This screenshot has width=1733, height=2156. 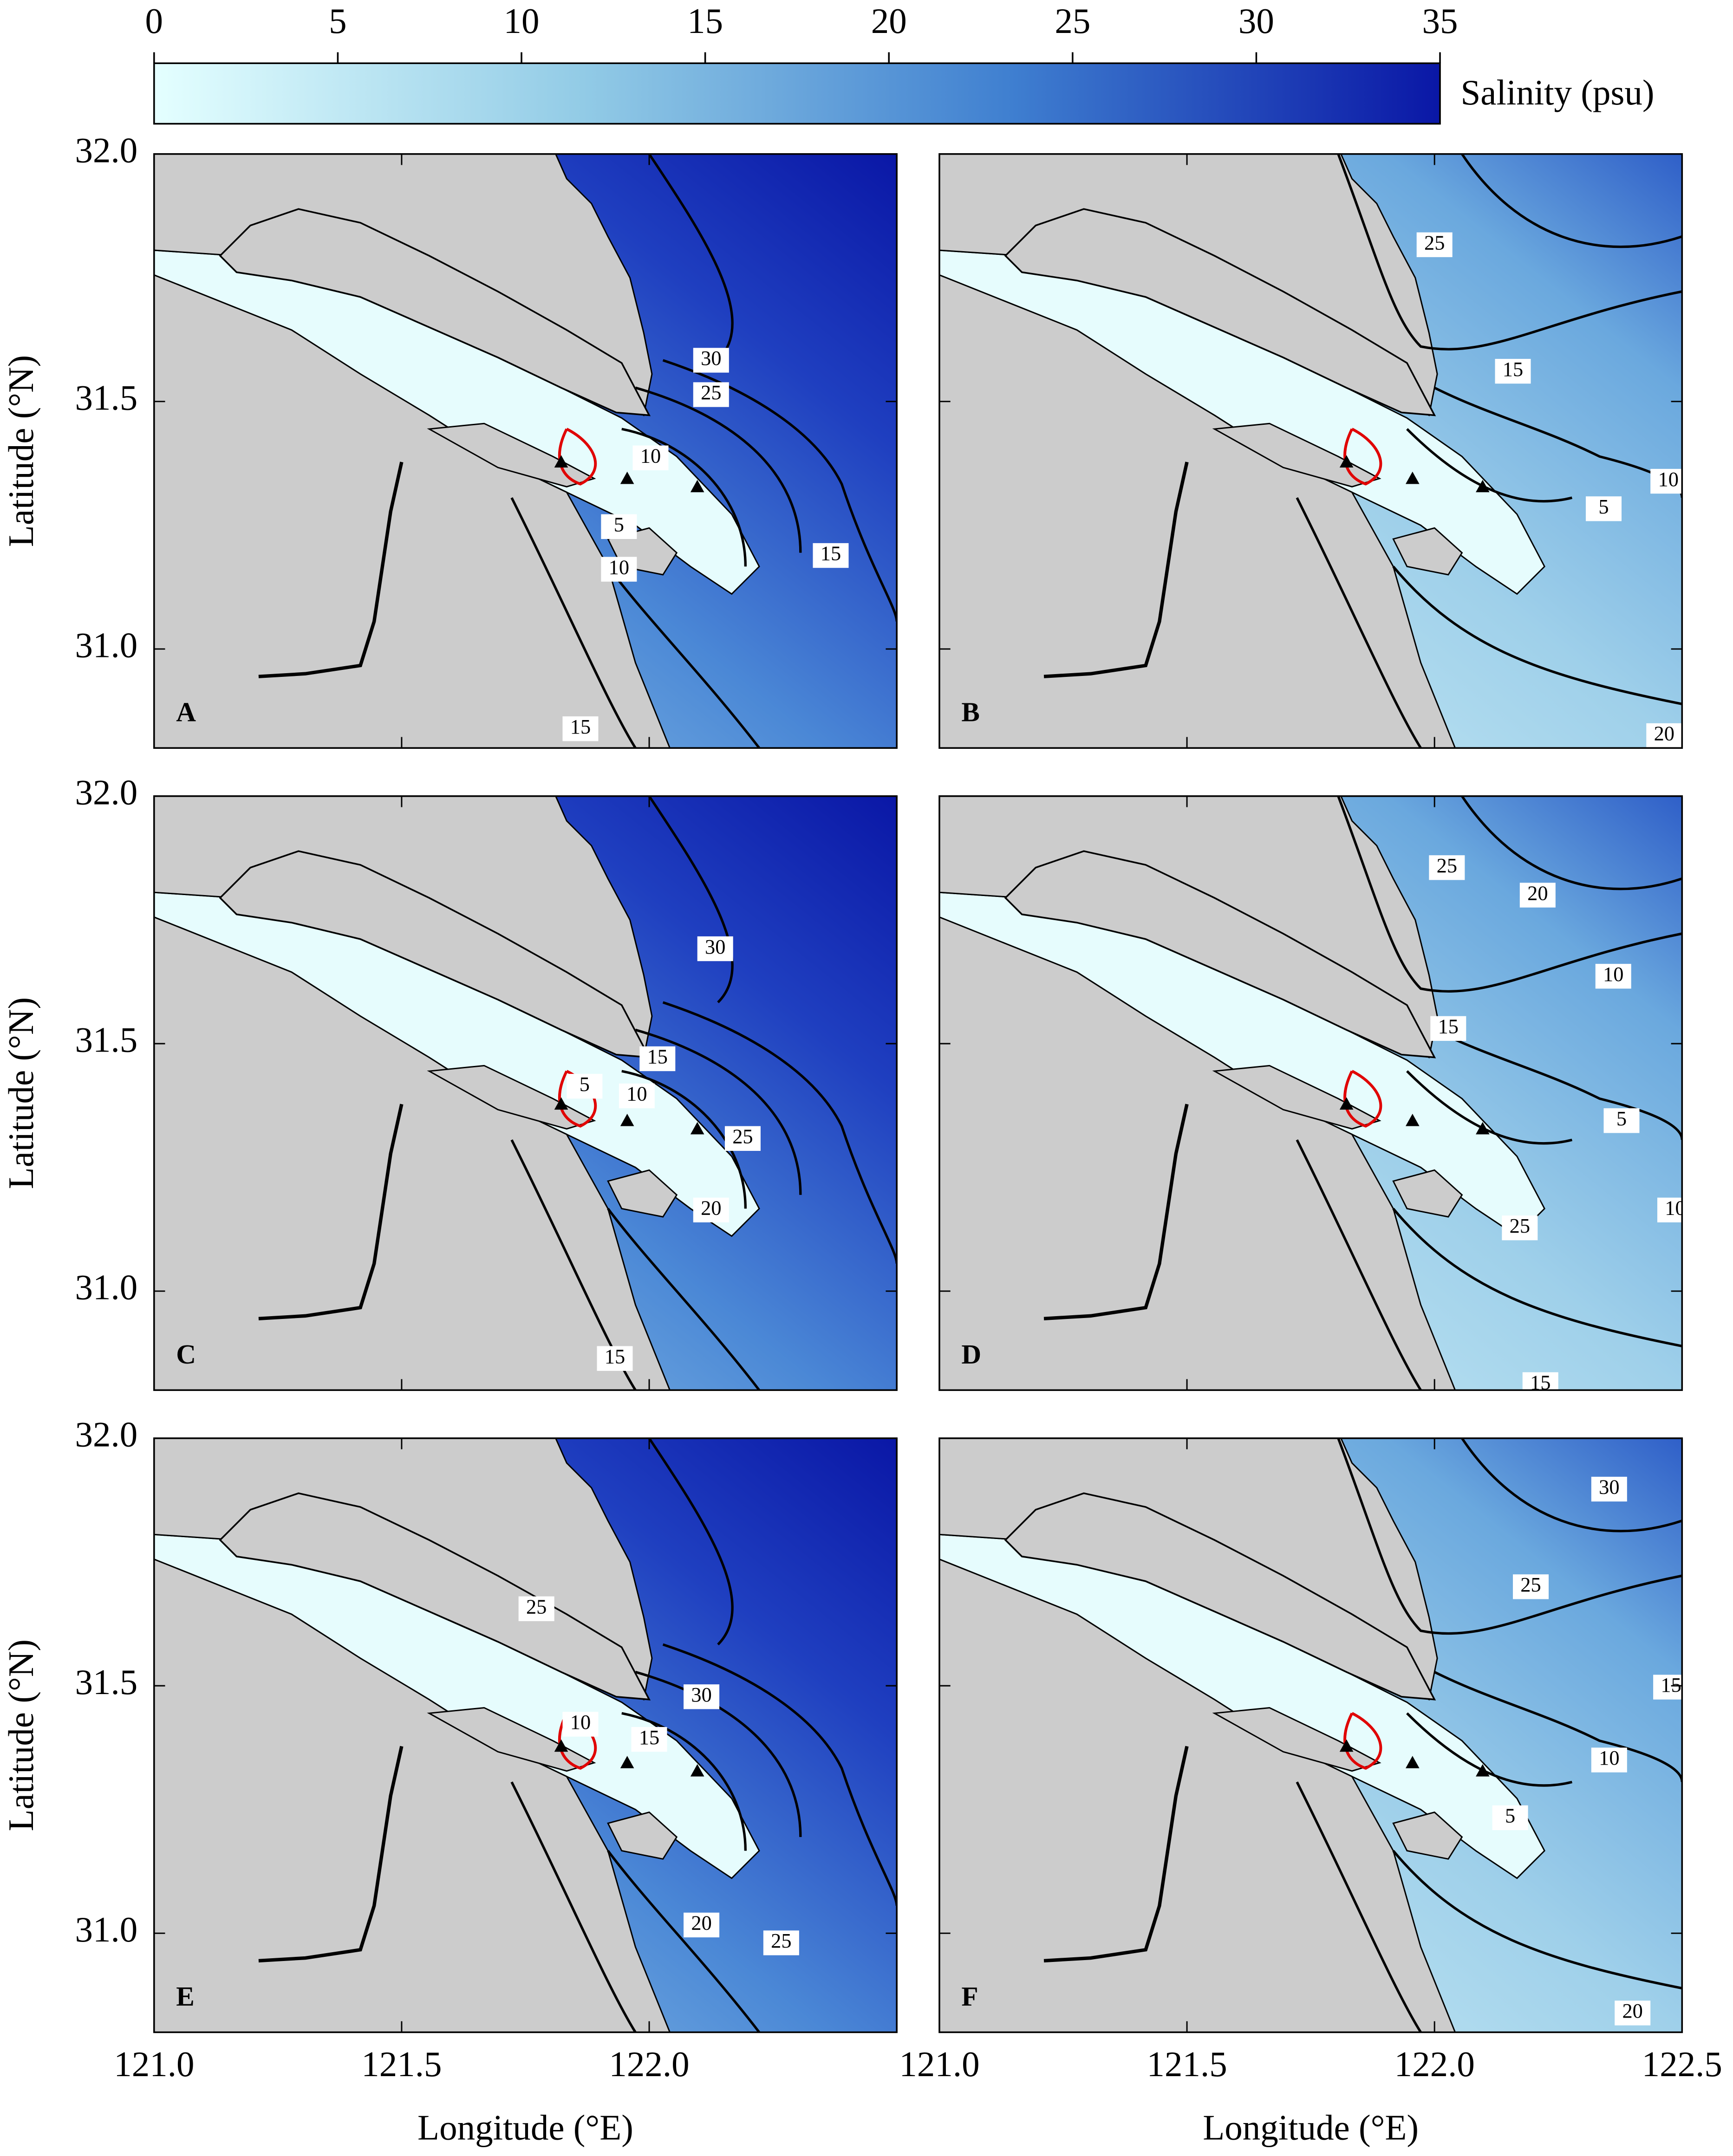 What do you see at coordinates (971, 1354) in the screenshot?
I see `panel-label: D` at bounding box center [971, 1354].